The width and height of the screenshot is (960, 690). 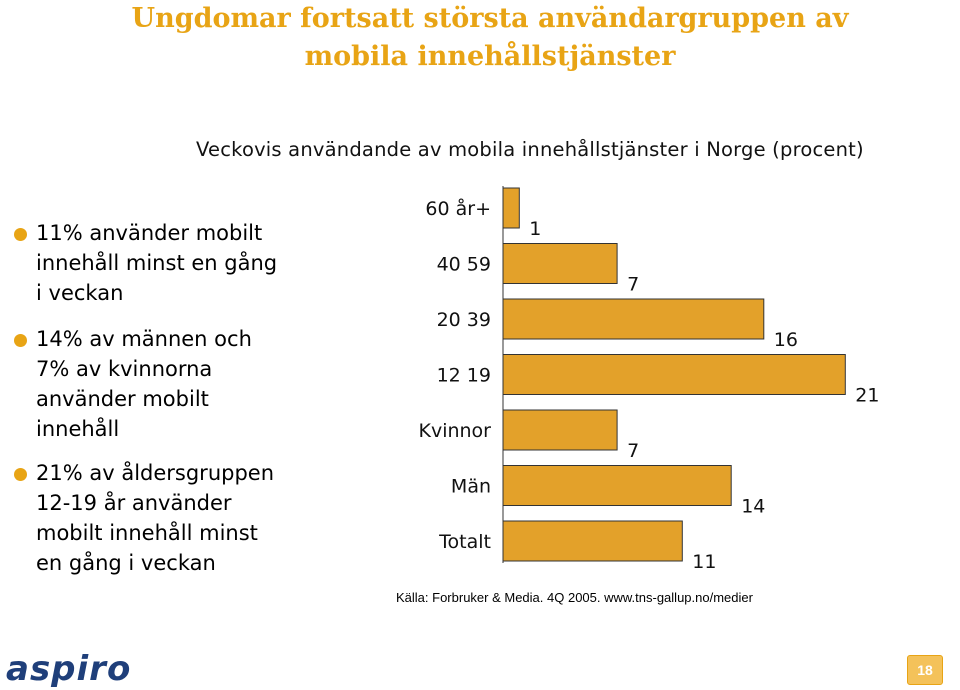 What do you see at coordinates (464, 265) in the screenshot?
I see `category-label: 40 59` at bounding box center [464, 265].